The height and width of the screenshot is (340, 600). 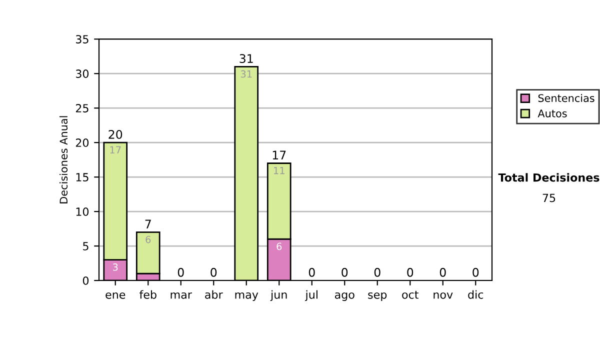 What do you see at coordinates (279, 170) in the screenshot?
I see `data-label: 11` at bounding box center [279, 170].